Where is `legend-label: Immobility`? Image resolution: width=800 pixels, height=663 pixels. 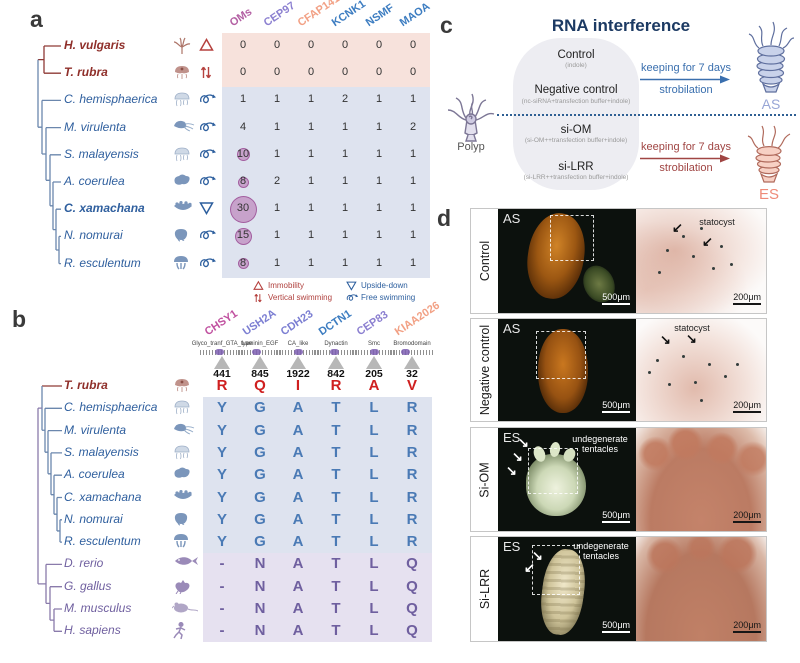 legend-label: Immobility is located at coordinates (286, 285).